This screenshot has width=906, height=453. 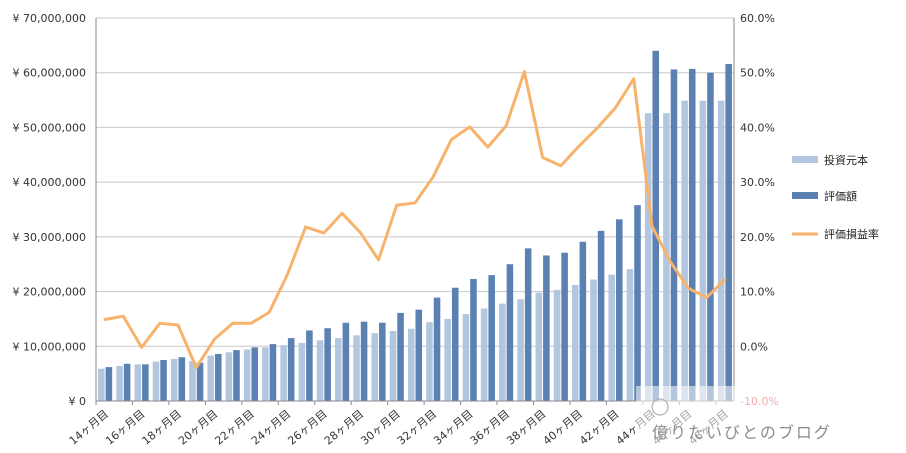 I want to click on y-right-tick-label: 40.0%, so click(x=757, y=127).